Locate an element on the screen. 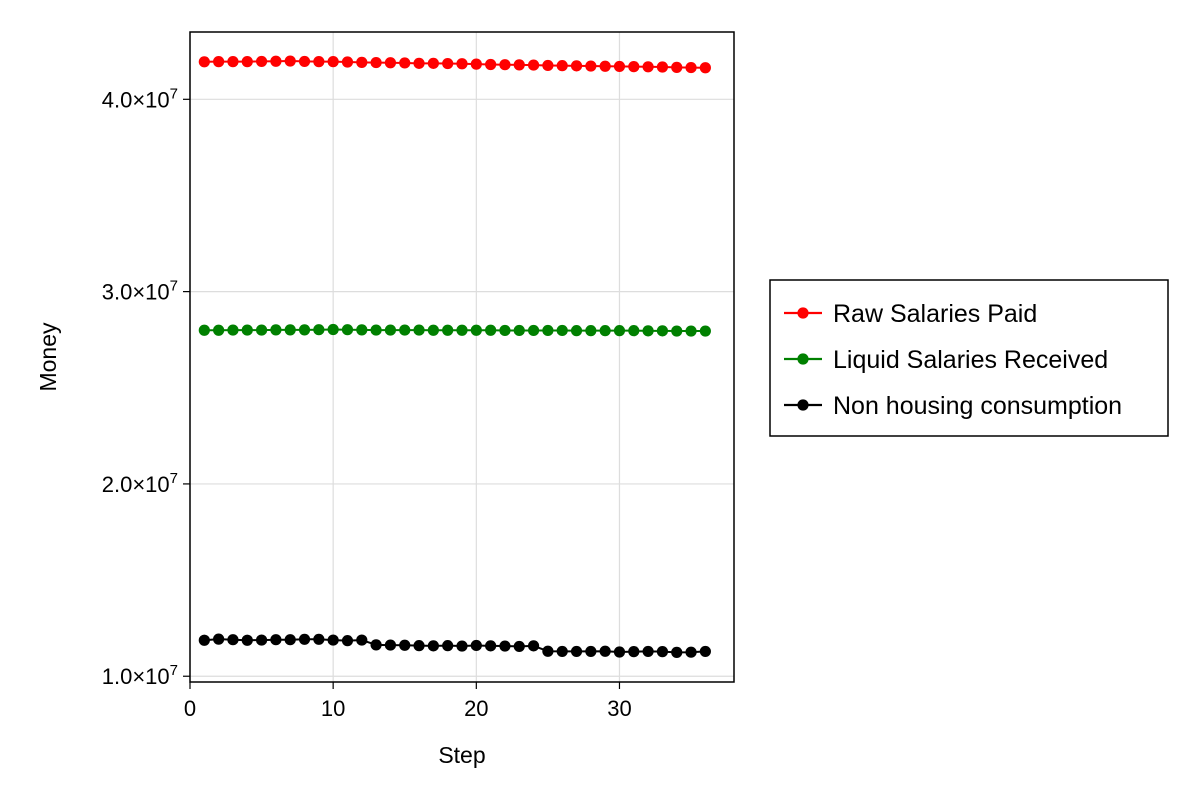  x-tick-label: 10 is located at coordinates (333, 708).